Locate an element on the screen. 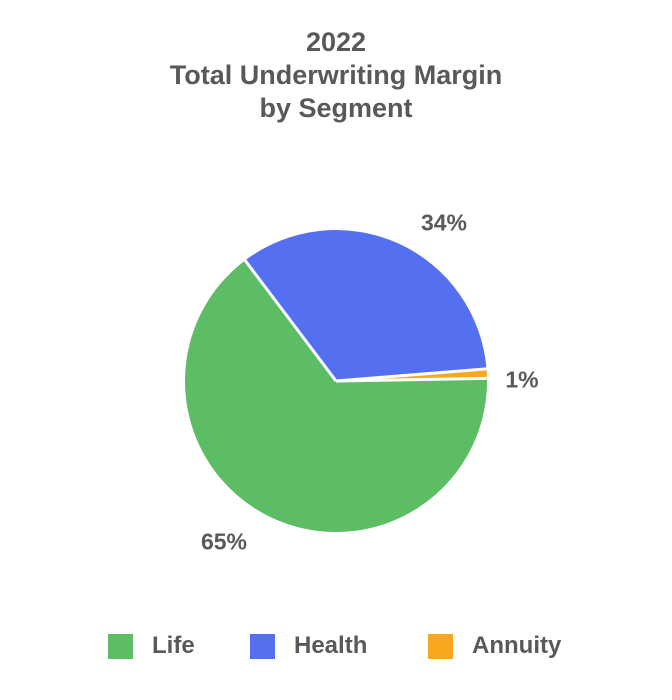 Image resolution: width=672 pixels, height=700 pixels. legend-label-annuity: Annuity is located at coordinates (517, 645).